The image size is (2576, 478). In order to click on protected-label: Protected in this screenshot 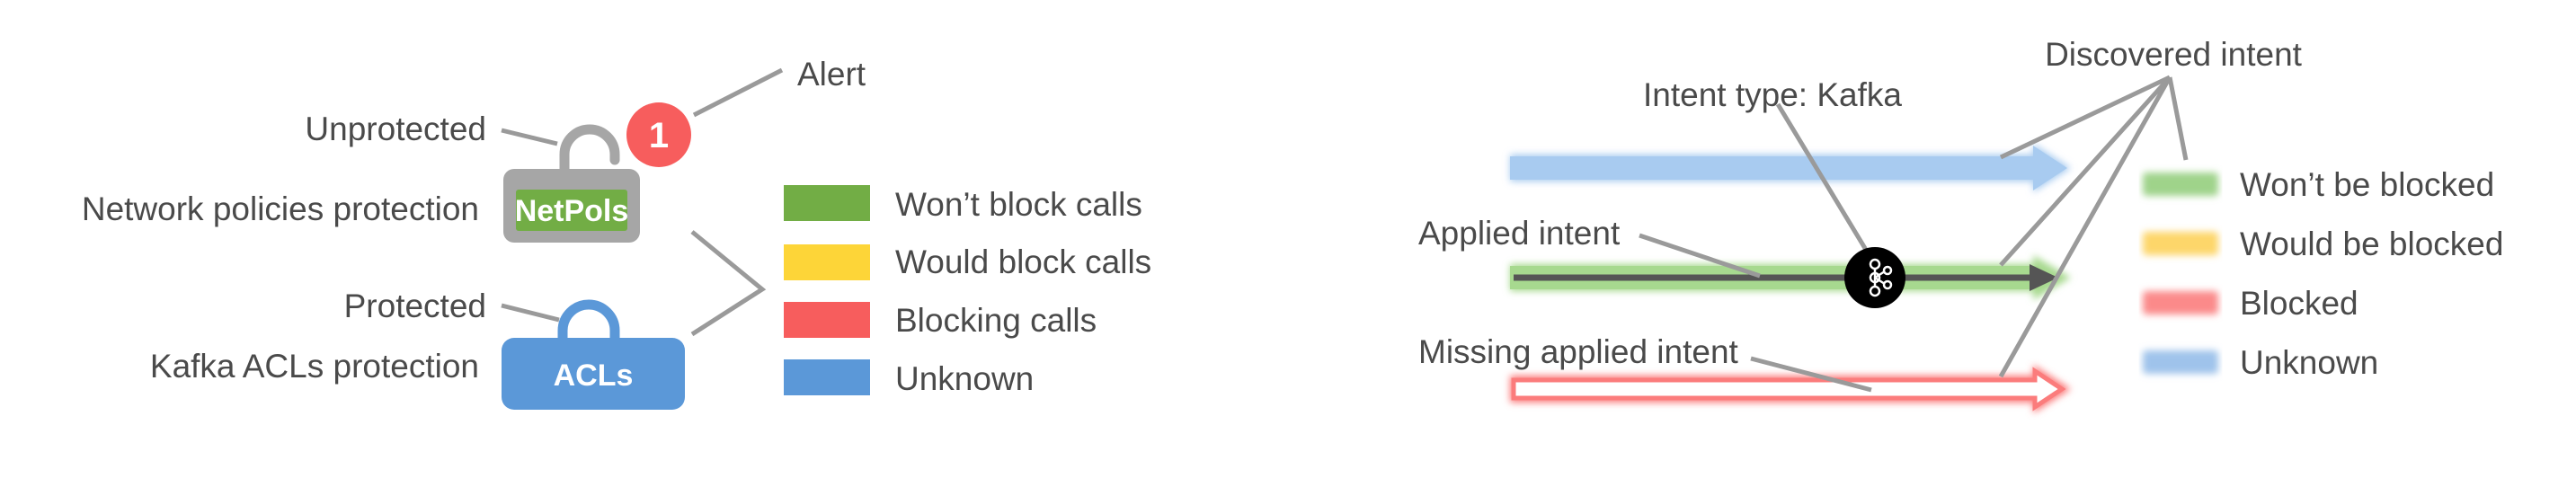, I will do `click(415, 306)`.